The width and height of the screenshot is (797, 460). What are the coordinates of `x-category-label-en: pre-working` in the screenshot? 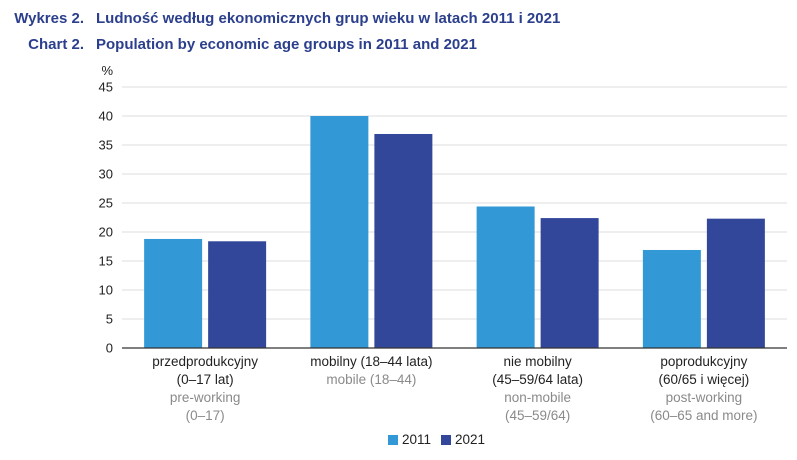 It's located at (205, 397).